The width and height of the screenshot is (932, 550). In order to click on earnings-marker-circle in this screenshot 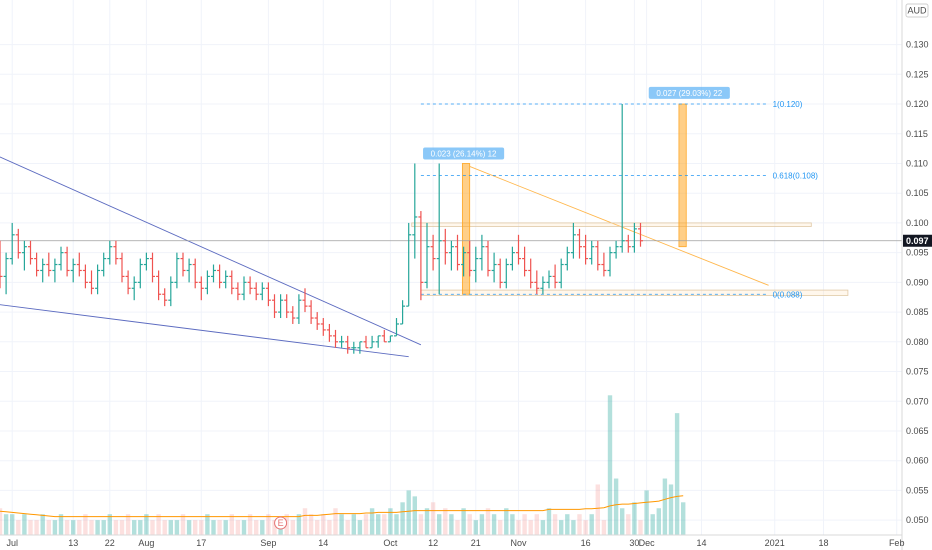, I will do `click(281, 523)`.